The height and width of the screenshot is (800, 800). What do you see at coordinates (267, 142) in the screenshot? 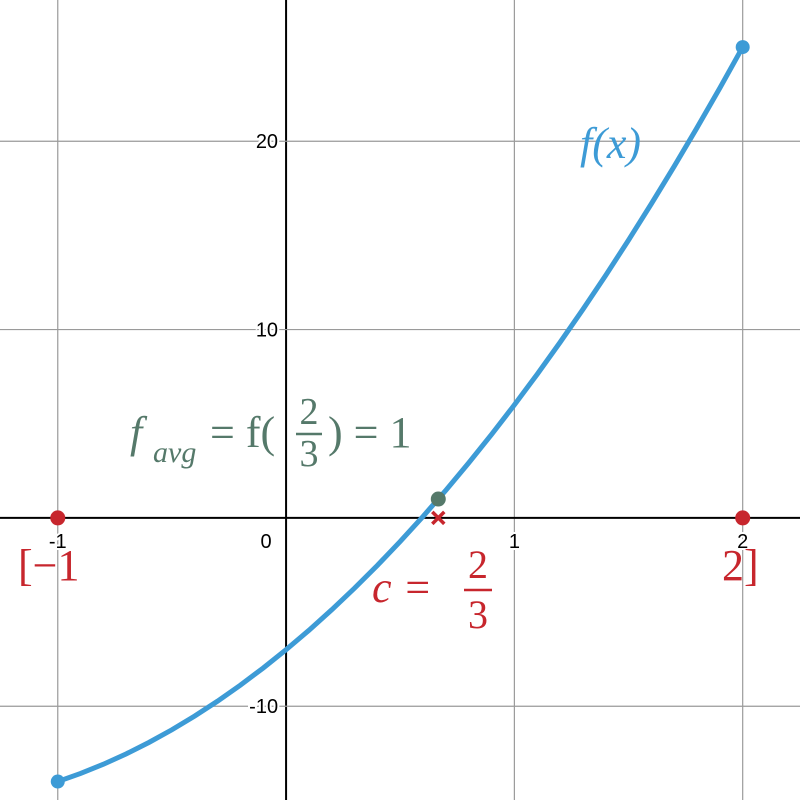
I see `y-tick-label: 20` at bounding box center [267, 142].